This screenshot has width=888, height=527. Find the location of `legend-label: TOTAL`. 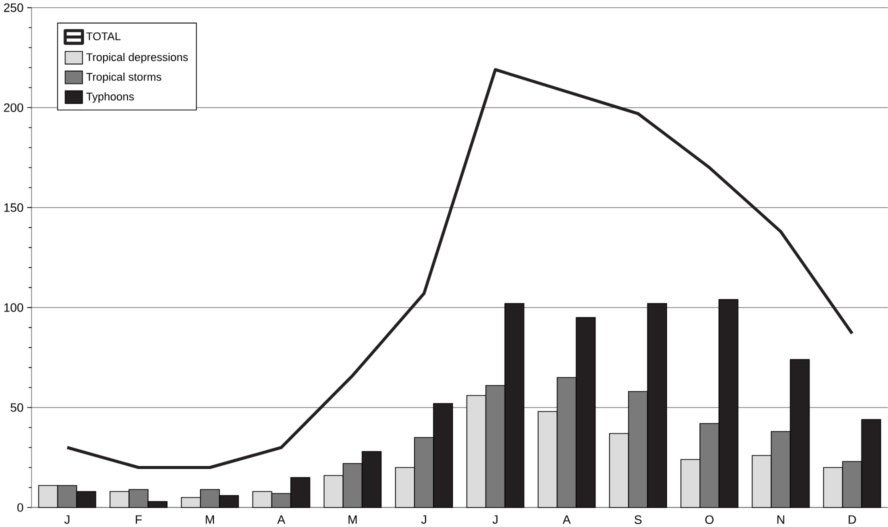

legend-label: TOTAL is located at coordinates (103, 36).